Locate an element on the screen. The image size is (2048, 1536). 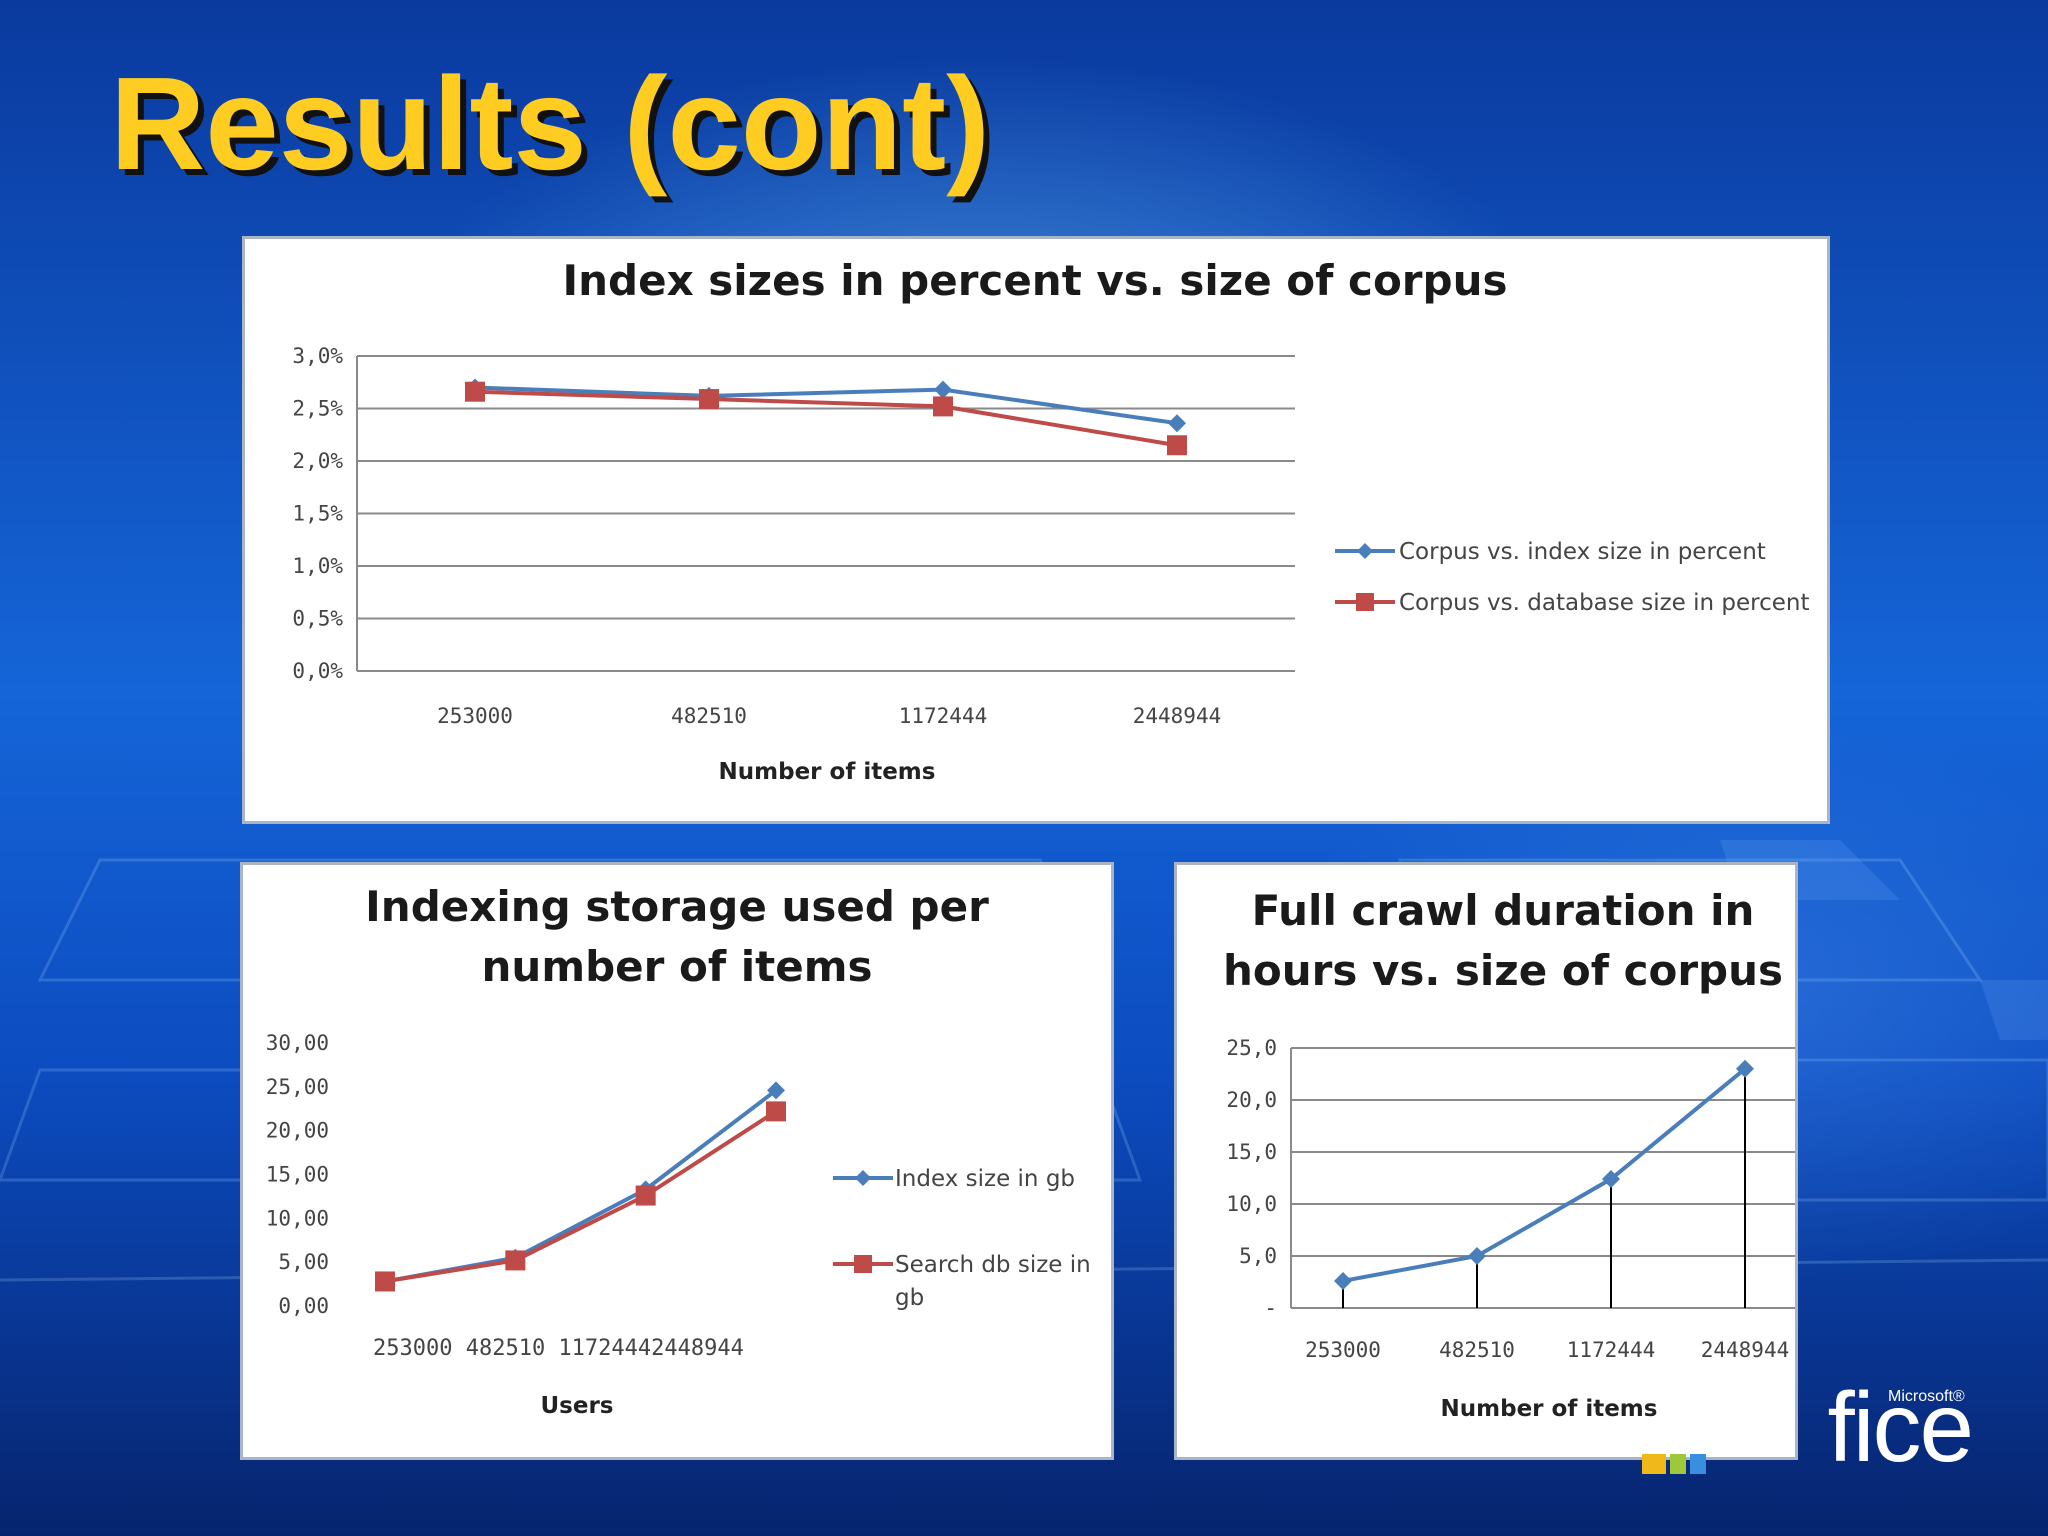
y-tick-label: 10,00 is located at coordinates (297, 1218).